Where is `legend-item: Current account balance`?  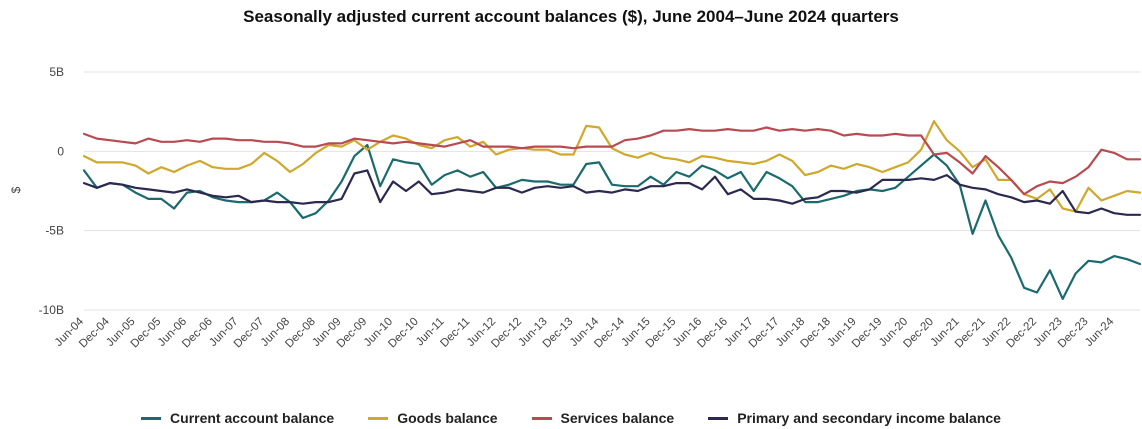 legend-item: Current account balance is located at coordinates (237, 418).